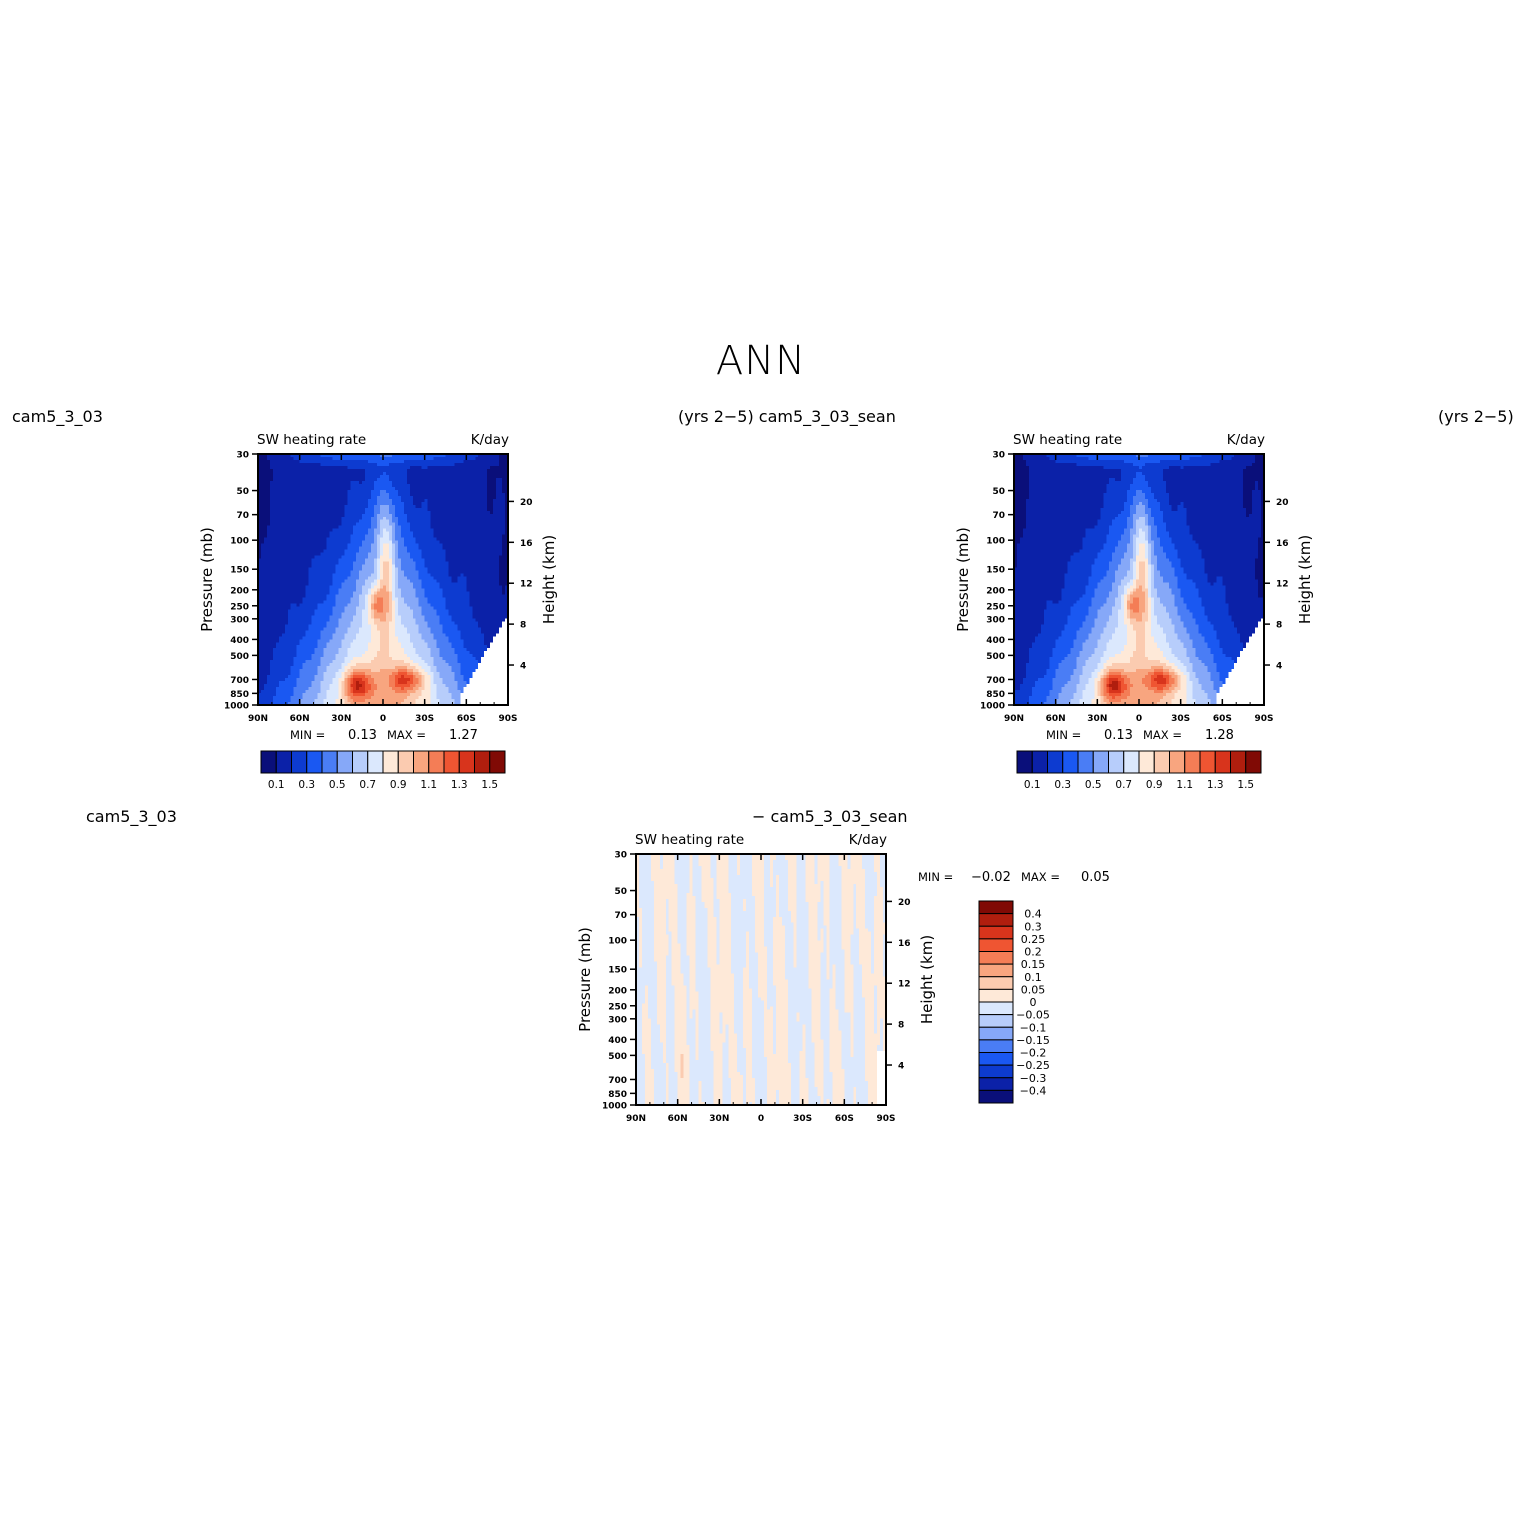 This screenshot has width=1522, height=1522. Describe the element at coordinates (787, 416) in the screenshot. I see `top-mid-case-label: (yrs 2−5) cam5_3_03_sean` at that location.